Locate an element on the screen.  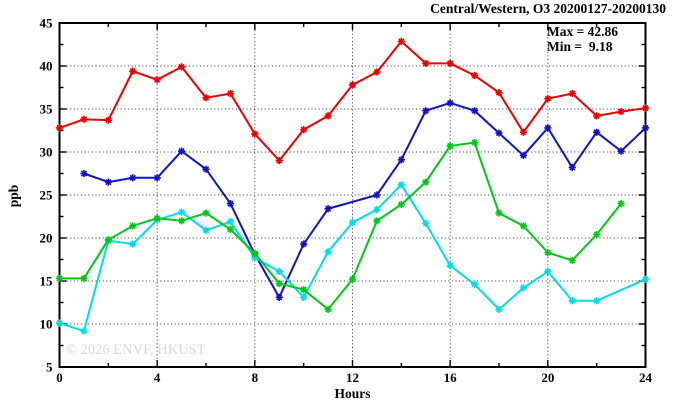
y-tick-label: 15 is located at coordinates (47, 281).